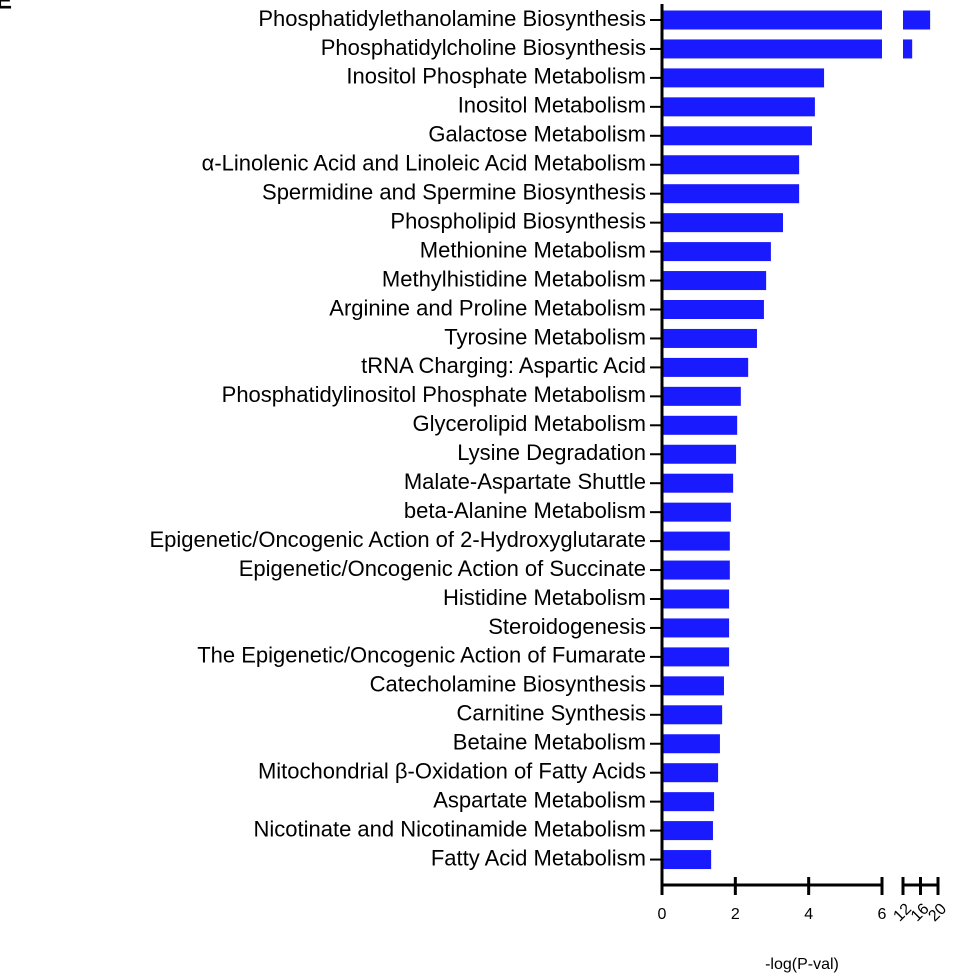 This screenshot has height=978, width=969. Describe the element at coordinates (802, 964) in the screenshot. I see `x-axis-label: -log(P-val)` at that location.